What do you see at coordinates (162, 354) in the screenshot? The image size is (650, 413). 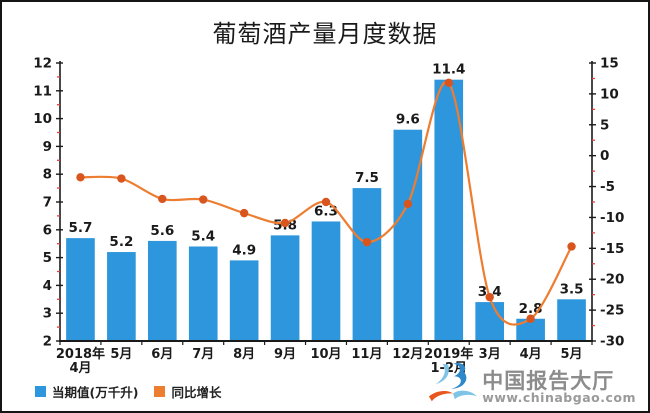 I see `x-axis-category-label: 6月` at bounding box center [162, 354].